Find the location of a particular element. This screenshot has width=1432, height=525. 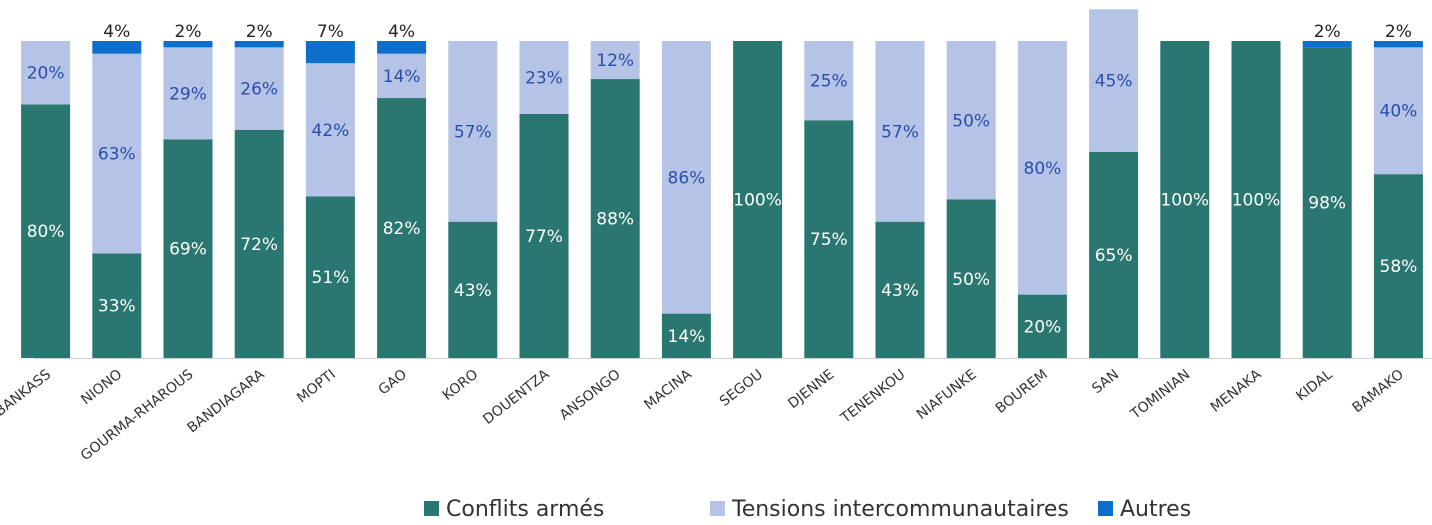

data-label-douentza-conflits-armes: 77% is located at coordinates (544, 237).